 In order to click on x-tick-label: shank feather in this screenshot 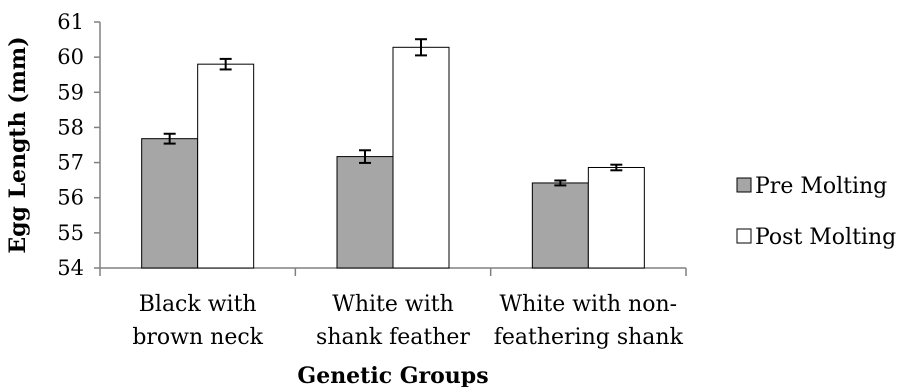, I will do `click(393, 337)`.